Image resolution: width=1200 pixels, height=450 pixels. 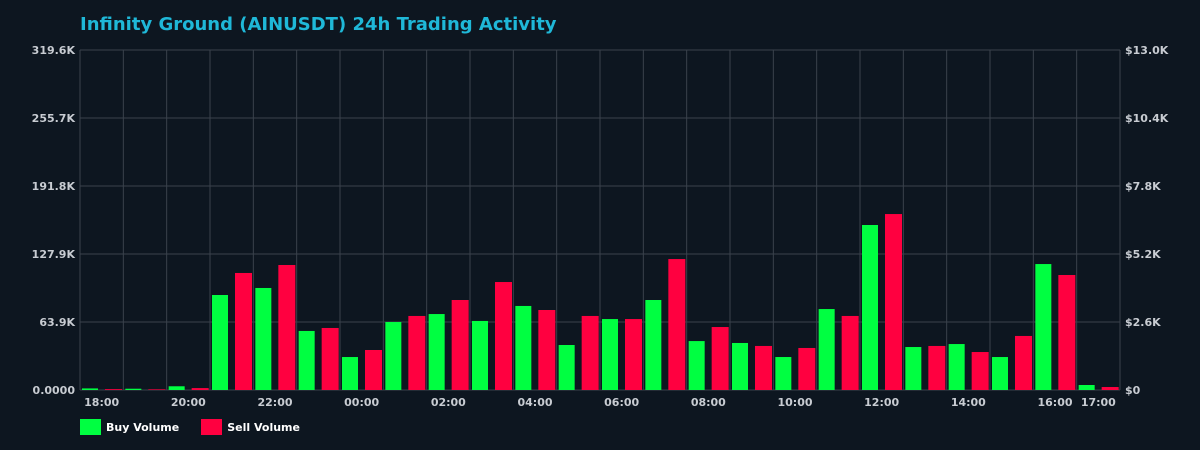 I want to click on buy-swatch, so click(x=90, y=427).